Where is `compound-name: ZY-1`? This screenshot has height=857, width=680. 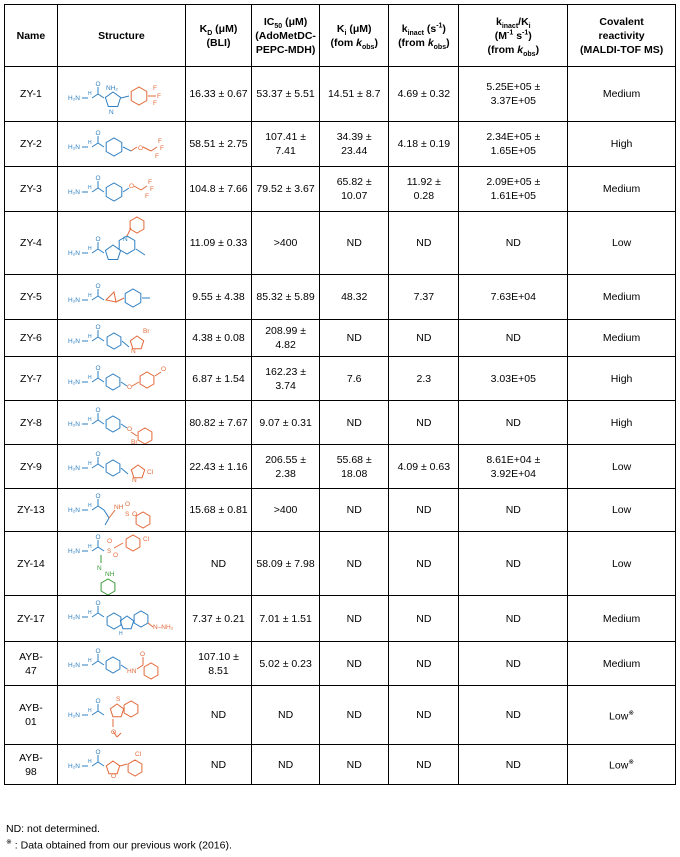 compound-name: ZY-1 is located at coordinates (31, 94).